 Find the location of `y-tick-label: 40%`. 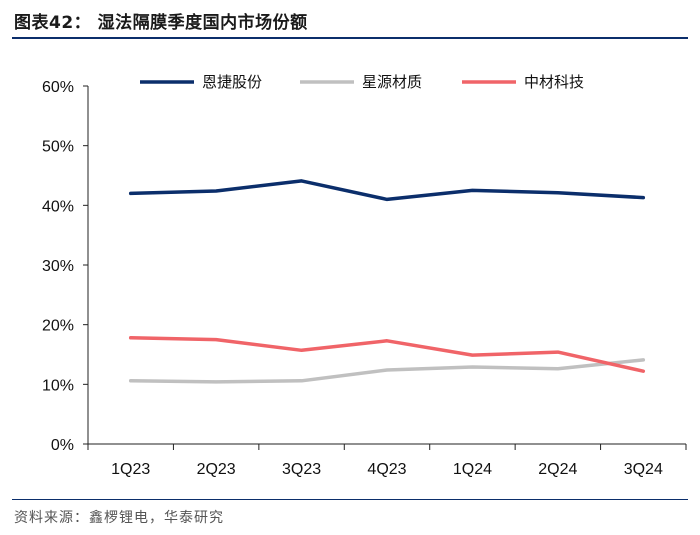

y-tick-label: 40% is located at coordinates (58, 206).